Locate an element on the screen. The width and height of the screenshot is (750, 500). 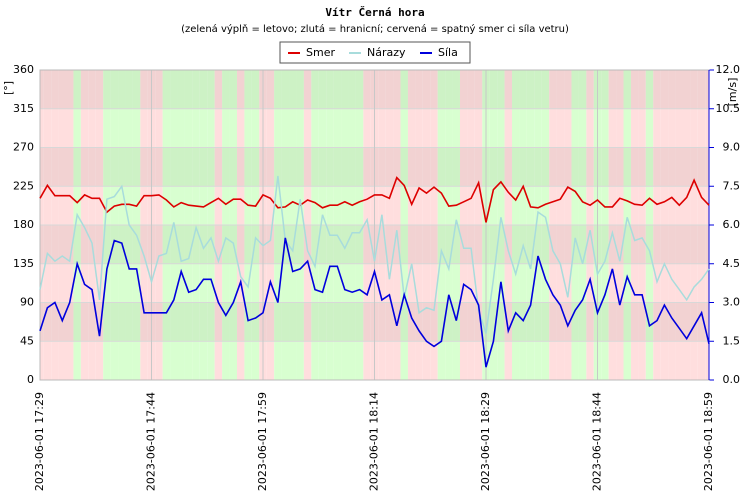
y2-tick-label: 3.0 is located at coordinates (732, 302).